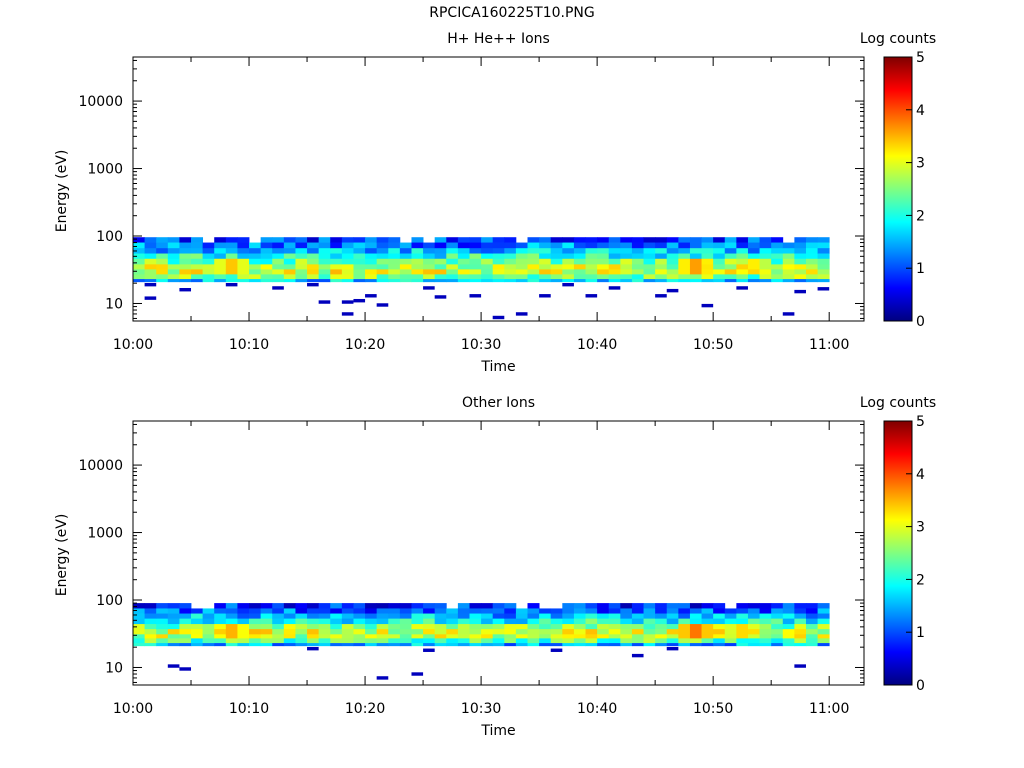 Image resolution: width=1024 pixels, height=768 pixels. Describe the element at coordinates (109, 237) in the screenshot. I see `y-tick-label: 100` at that location.